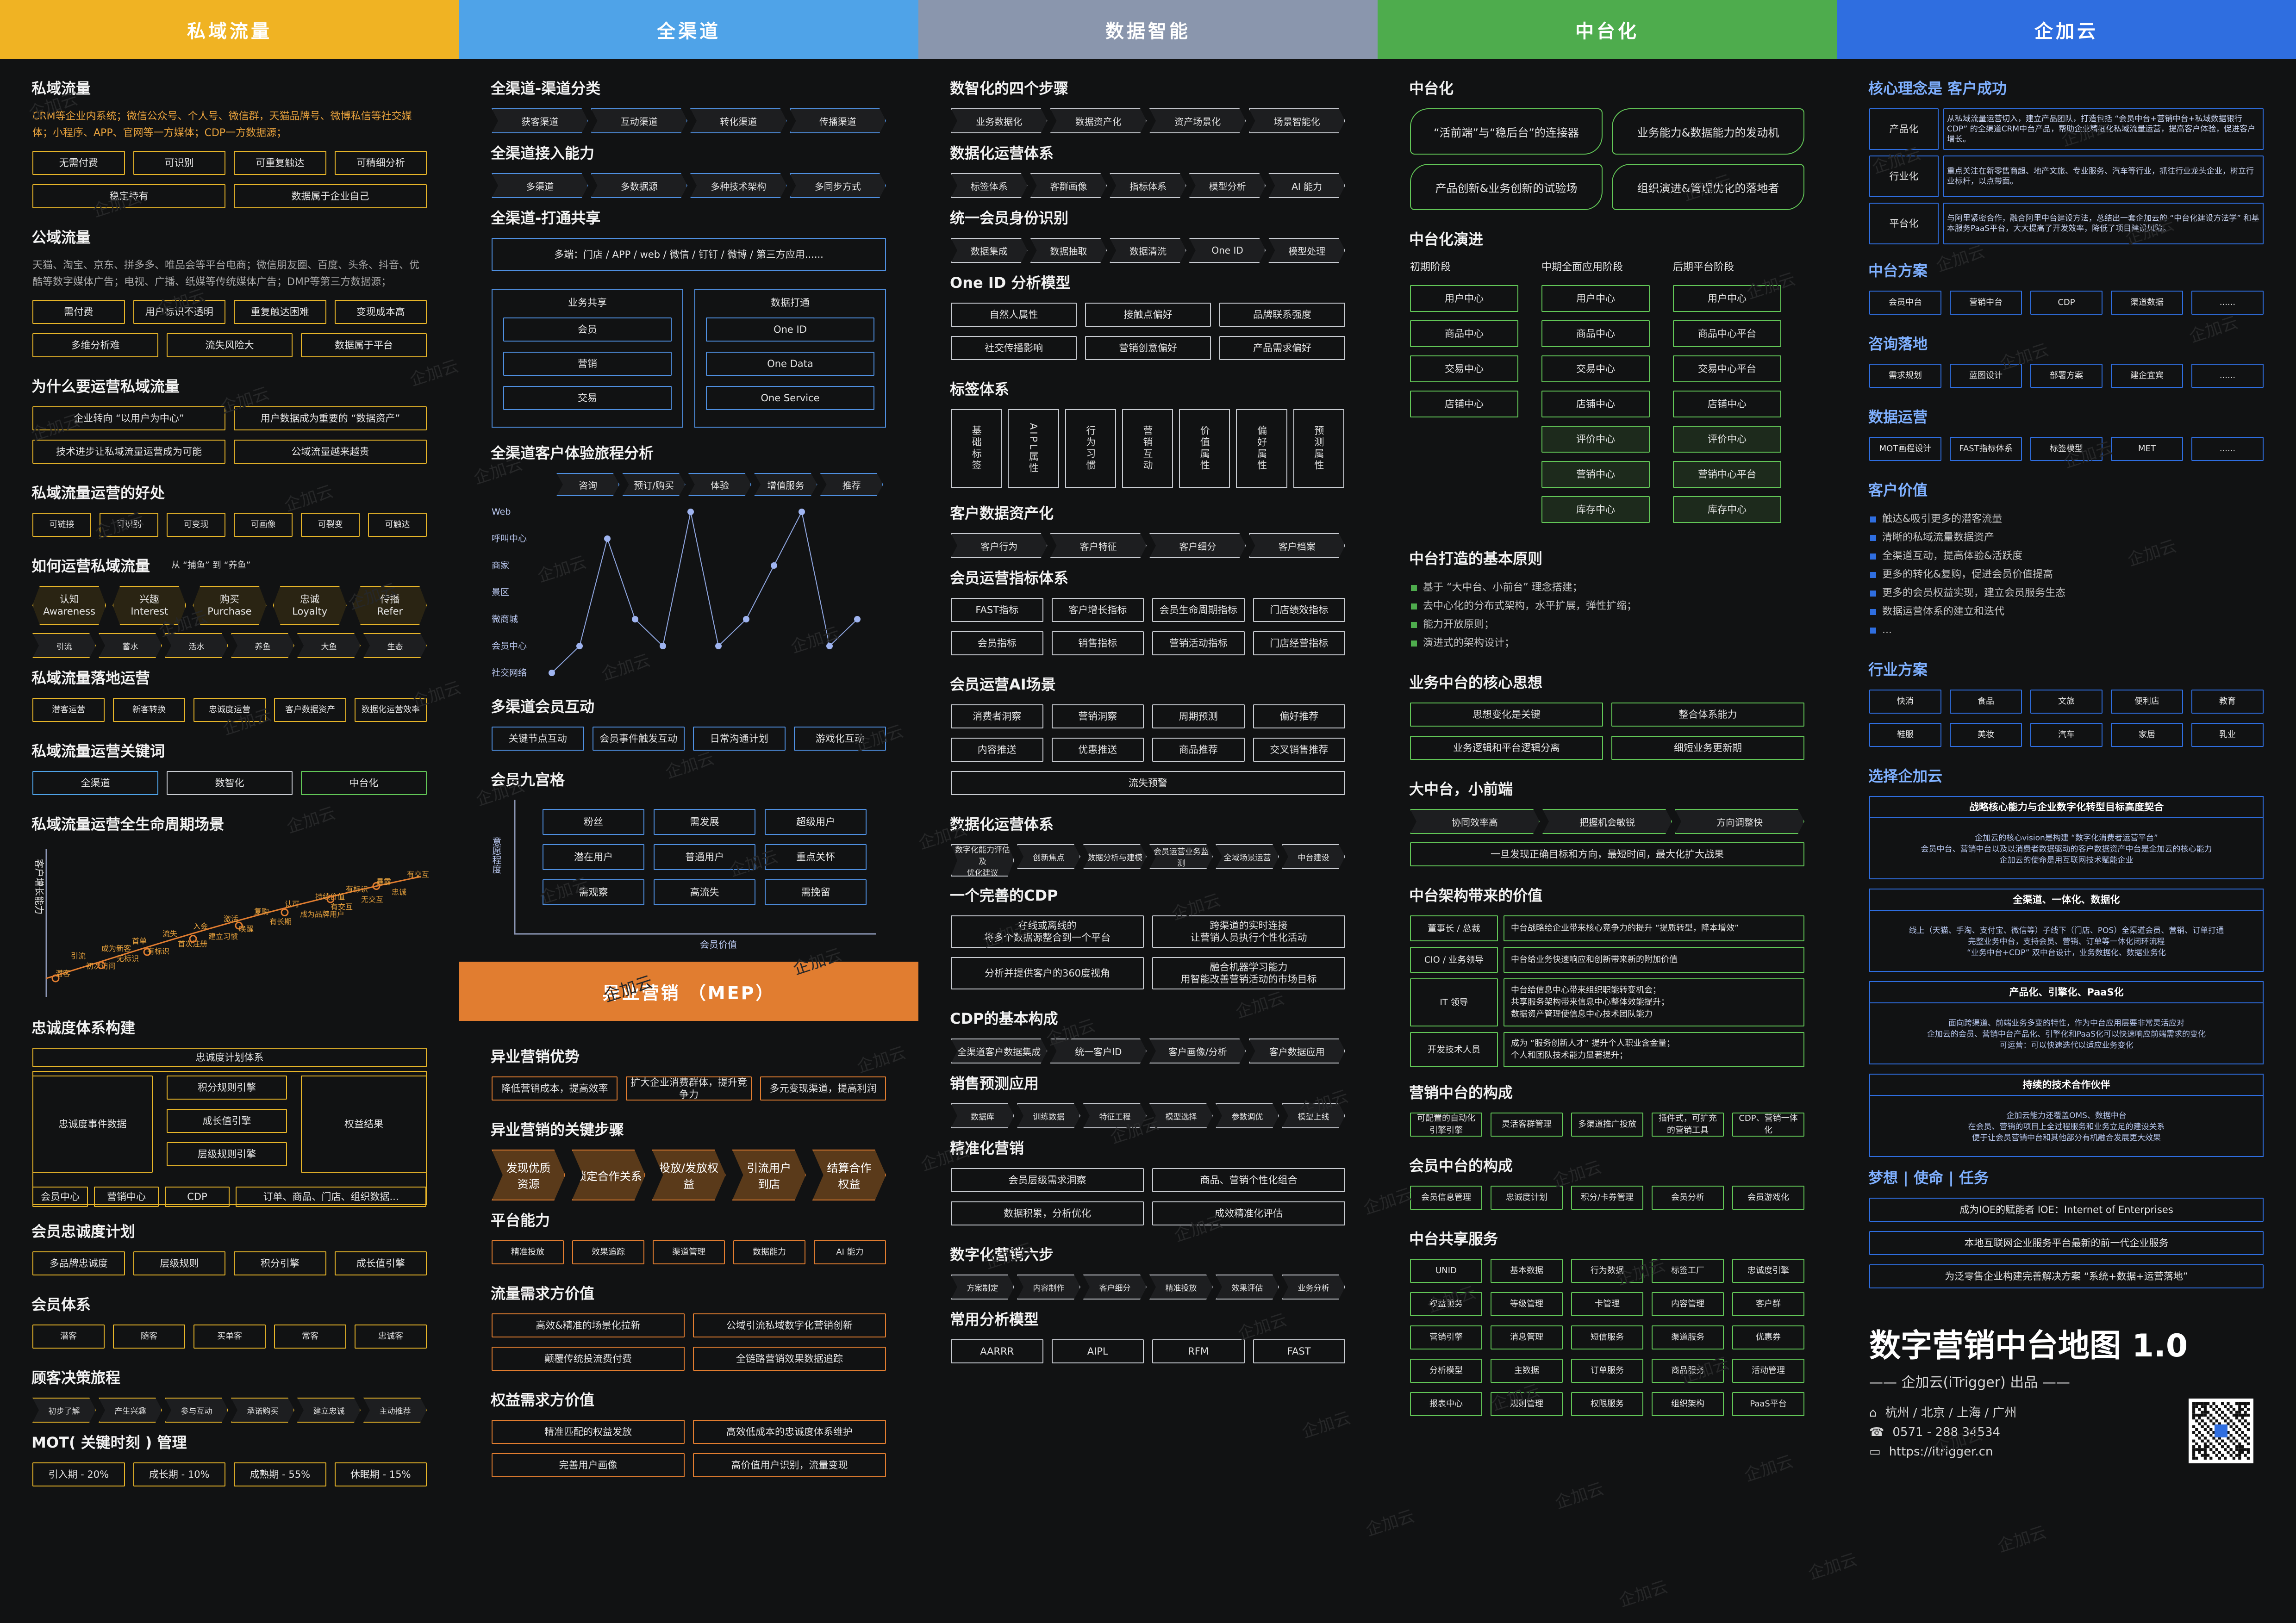  Describe the element at coordinates (1461, 1166) in the screenshot. I see `section-heading: 会员中台的构成` at that location.